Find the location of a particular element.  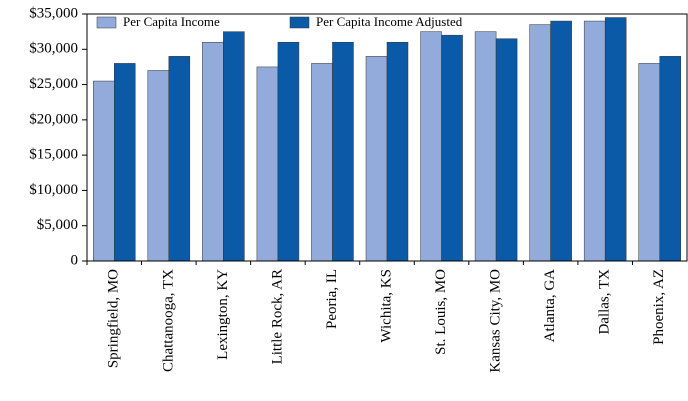

y-tick-label: $30,000 is located at coordinates (53, 49).